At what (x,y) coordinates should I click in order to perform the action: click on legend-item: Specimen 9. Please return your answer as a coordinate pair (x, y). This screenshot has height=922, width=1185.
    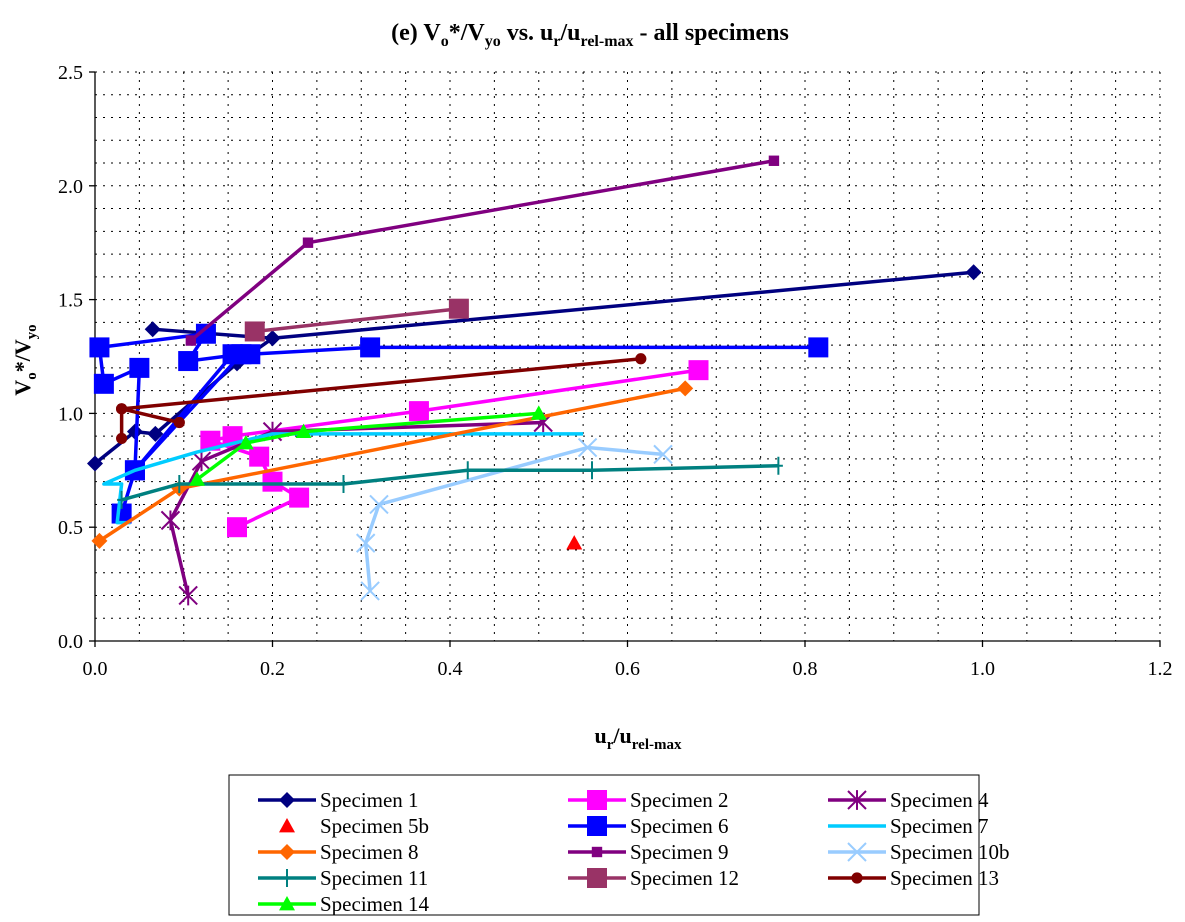
    Looking at the image, I should click on (648, 852).